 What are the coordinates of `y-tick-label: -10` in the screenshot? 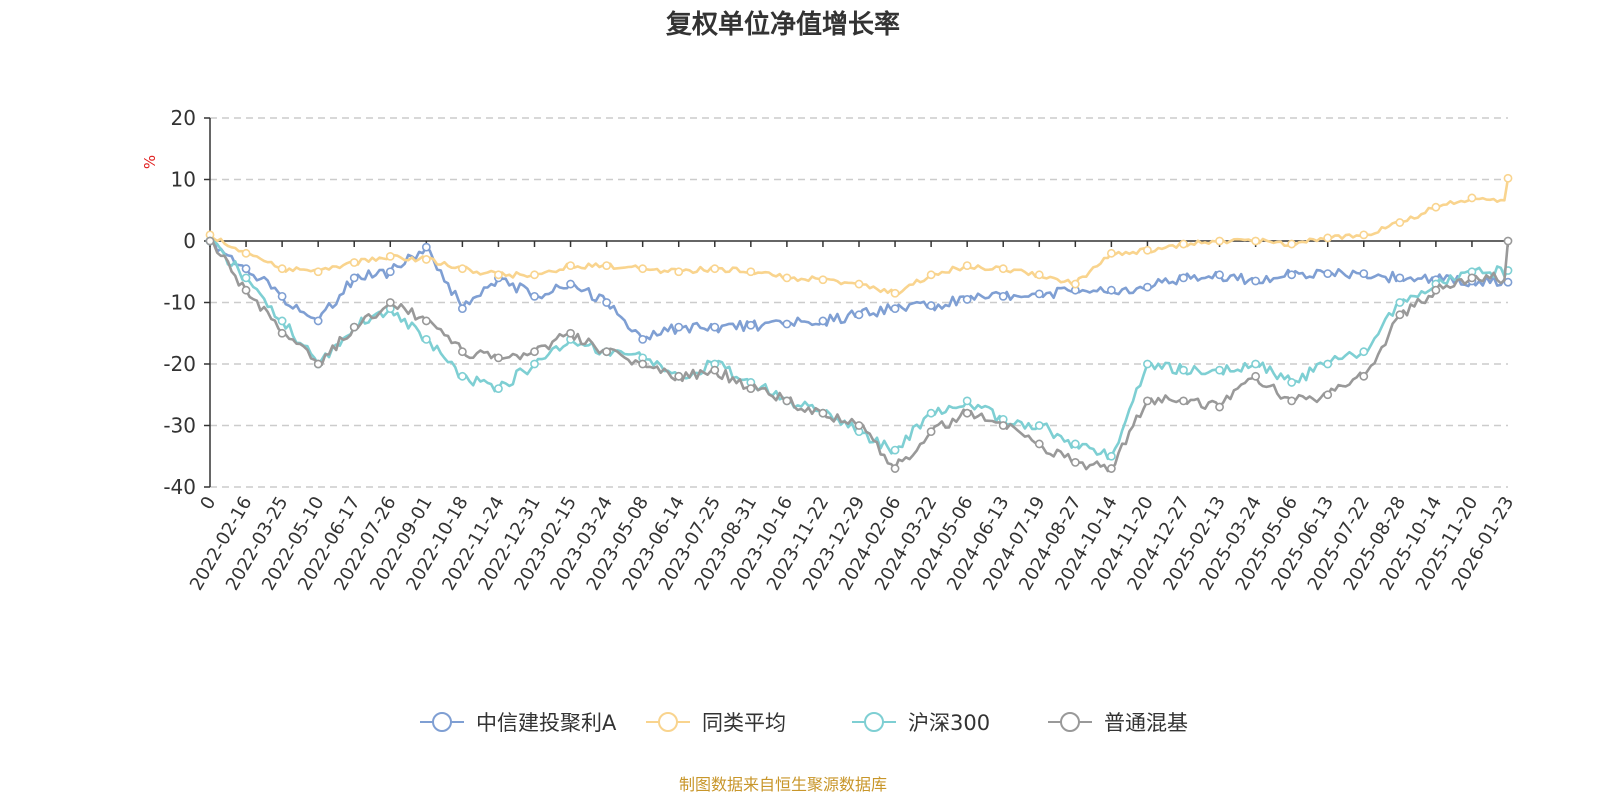 It's located at (179, 303).